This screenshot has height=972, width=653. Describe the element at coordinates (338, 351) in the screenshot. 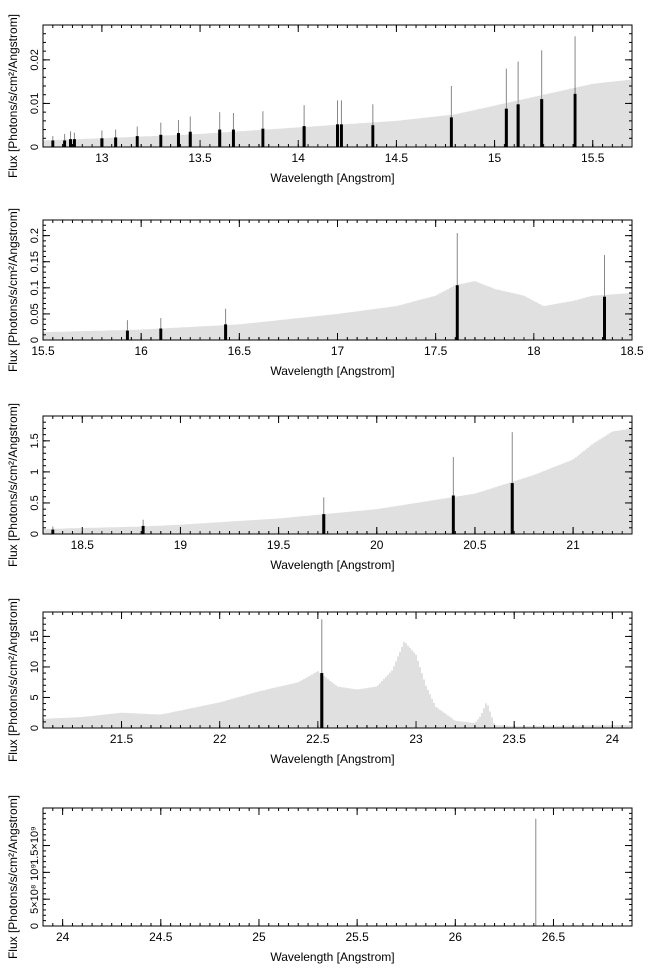

I see `x-tick-label: 17` at that location.